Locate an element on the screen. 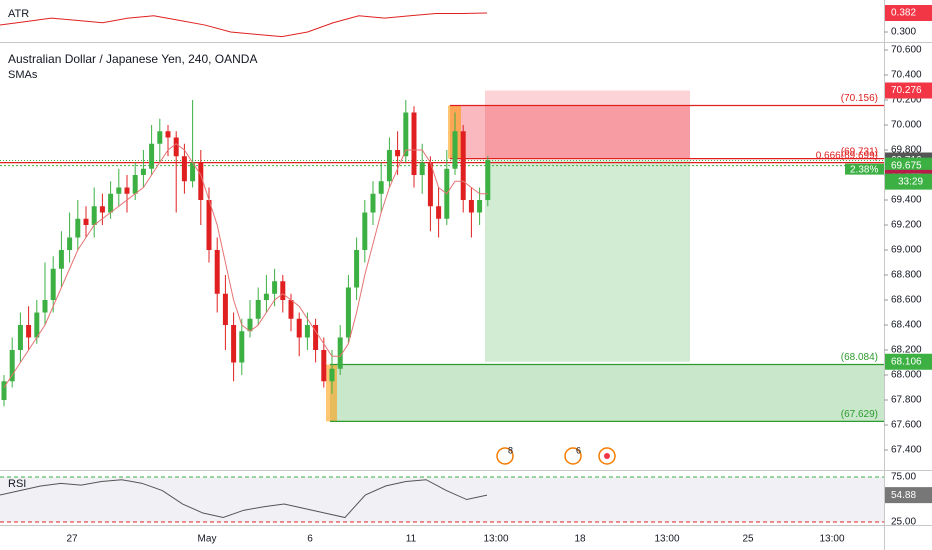  level-label: 0.666(69.699) is located at coordinates (847, 155).